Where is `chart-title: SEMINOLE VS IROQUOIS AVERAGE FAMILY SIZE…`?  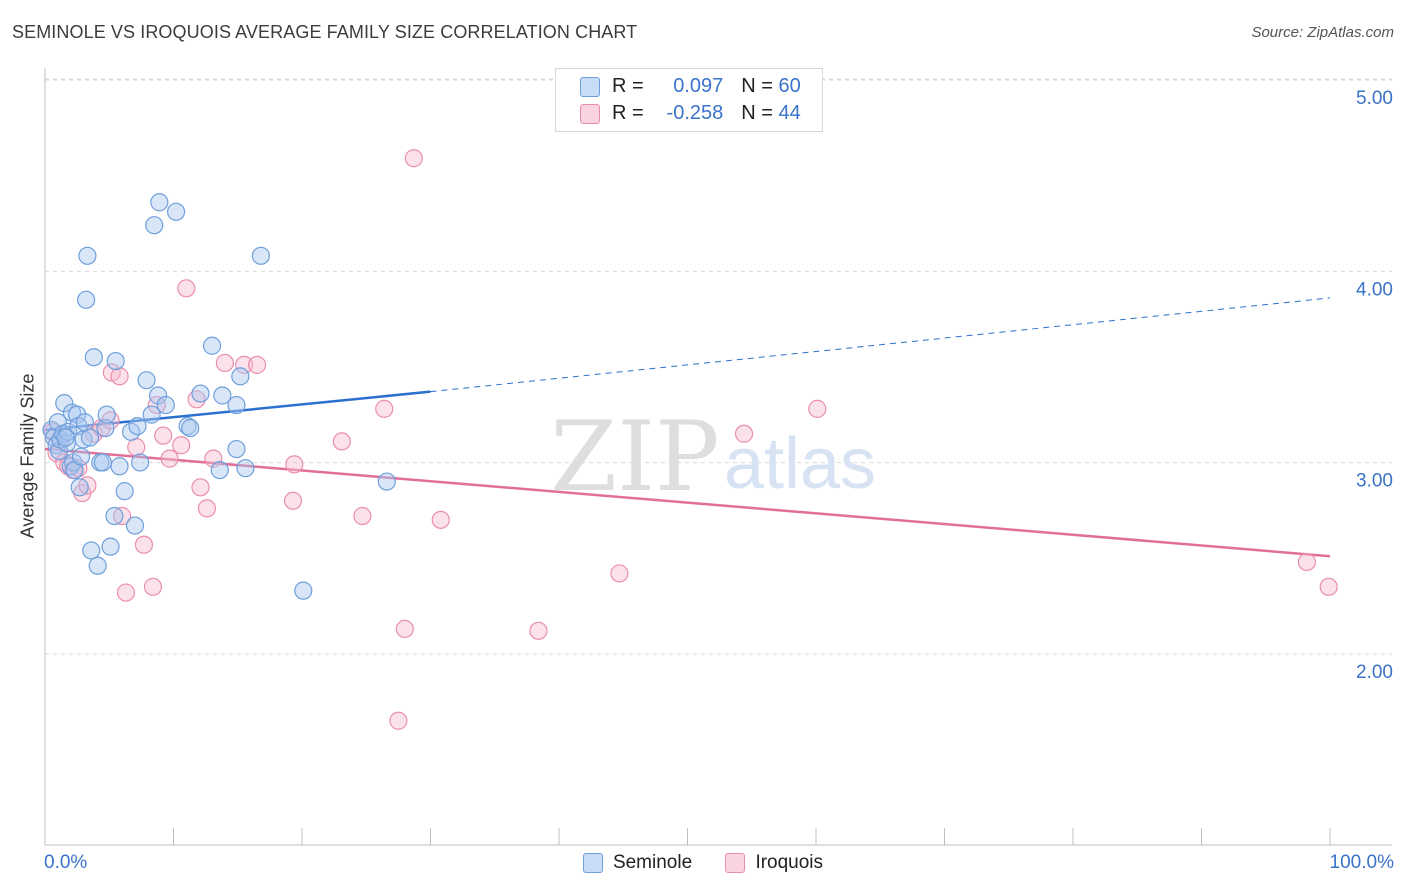
chart-title: SEMINOLE VS IROQUOIS AVERAGE FAMILY SIZE… is located at coordinates (325, 32).